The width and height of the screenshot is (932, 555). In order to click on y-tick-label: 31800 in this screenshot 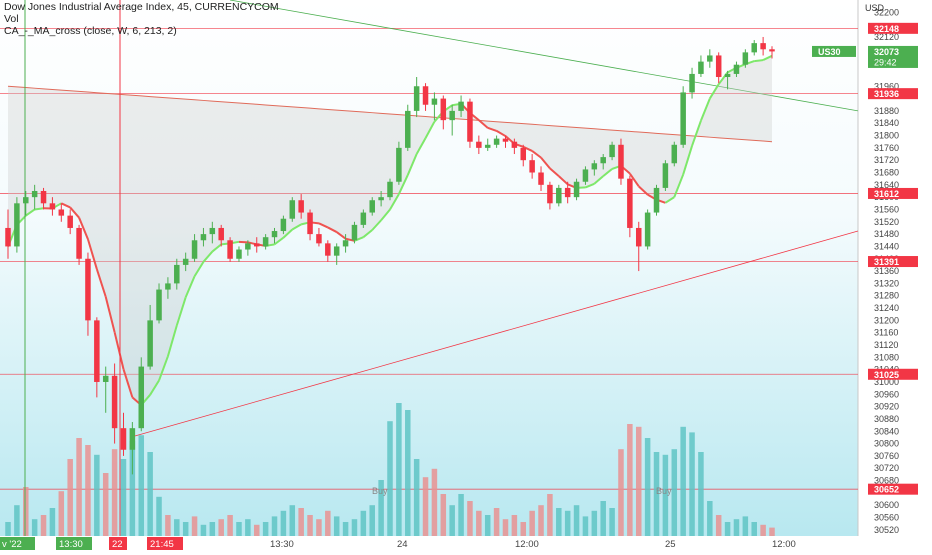, I will do `click(886, 136)`.